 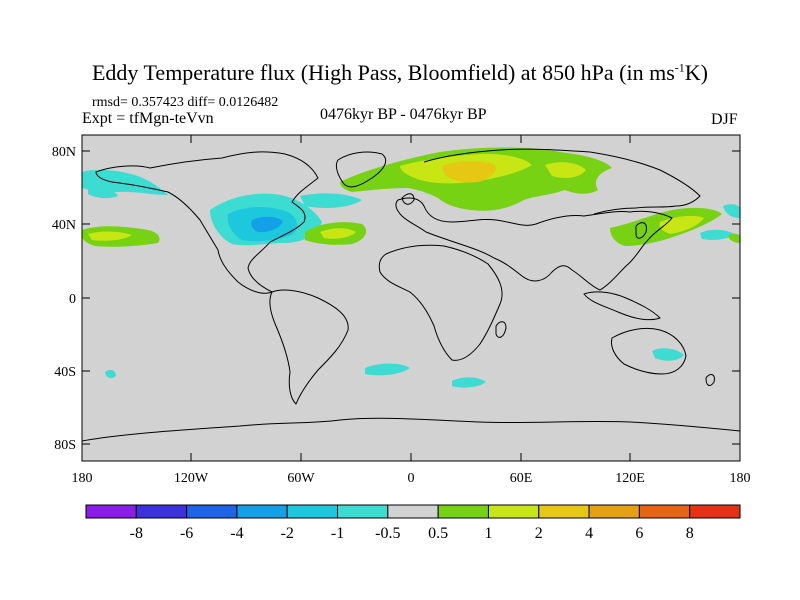 I want to click on coast-madagascar, so click(x=501, y=329).